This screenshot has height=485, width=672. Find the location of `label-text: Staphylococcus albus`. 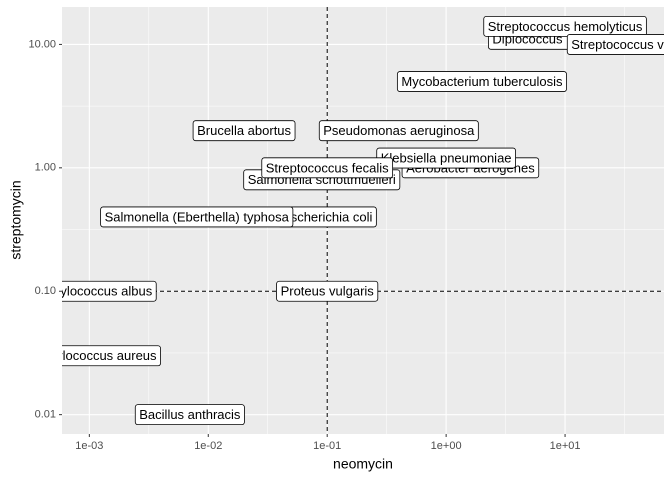

label-text: Staphylococcus albus is located at coordinates (89, 291).